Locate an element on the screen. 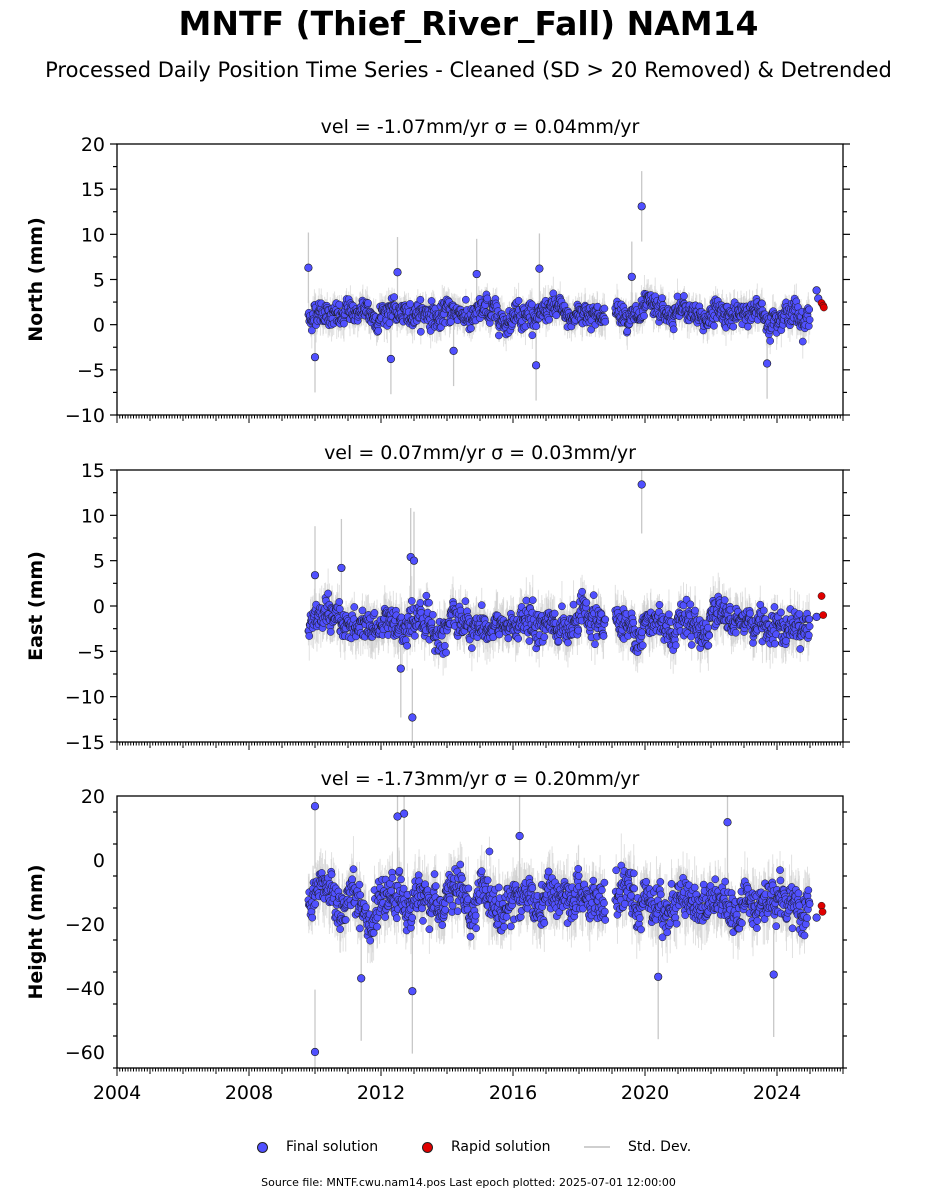  y-axis-label: East (mm) is located at coordinates (36, 606).